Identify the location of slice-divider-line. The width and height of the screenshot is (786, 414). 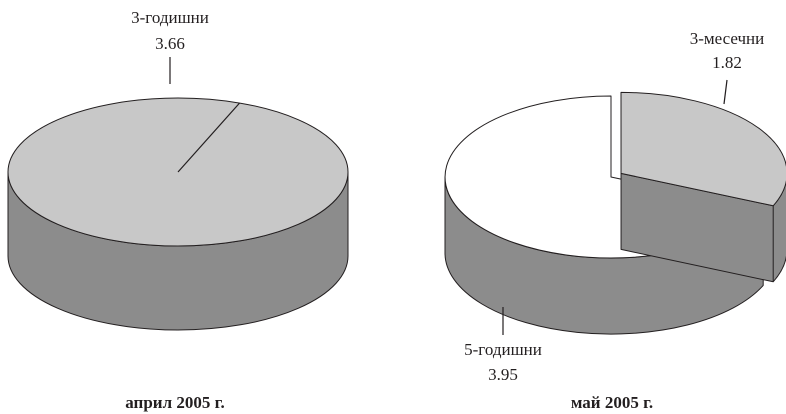
(209, 137).